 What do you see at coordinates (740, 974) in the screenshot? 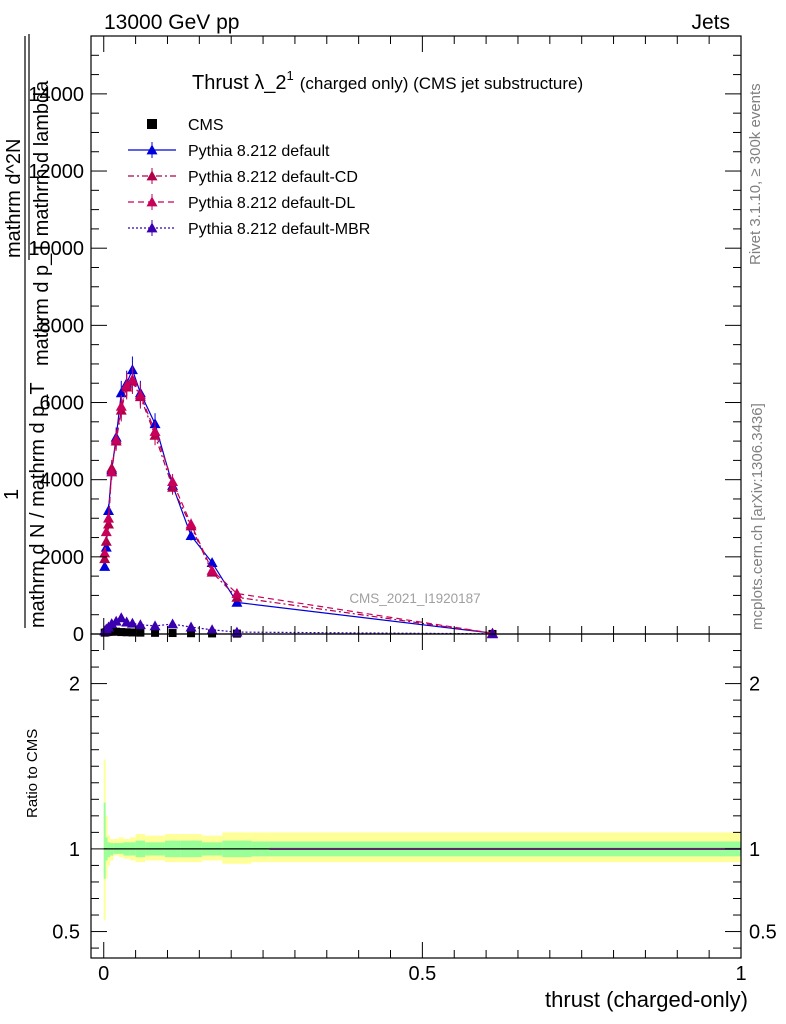
I see `x-tick-label: 1` at bounding box center [740, 974].